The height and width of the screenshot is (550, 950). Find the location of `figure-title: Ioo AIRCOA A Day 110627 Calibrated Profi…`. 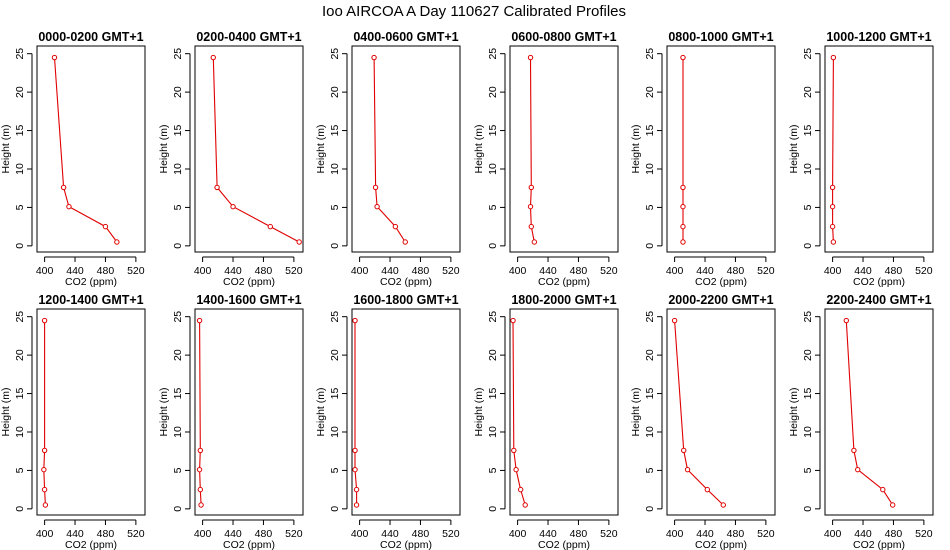

figure-title: Ioo AIRCOA A Day 110627 Calibrated Profi… is located at coordinates (474, 11).